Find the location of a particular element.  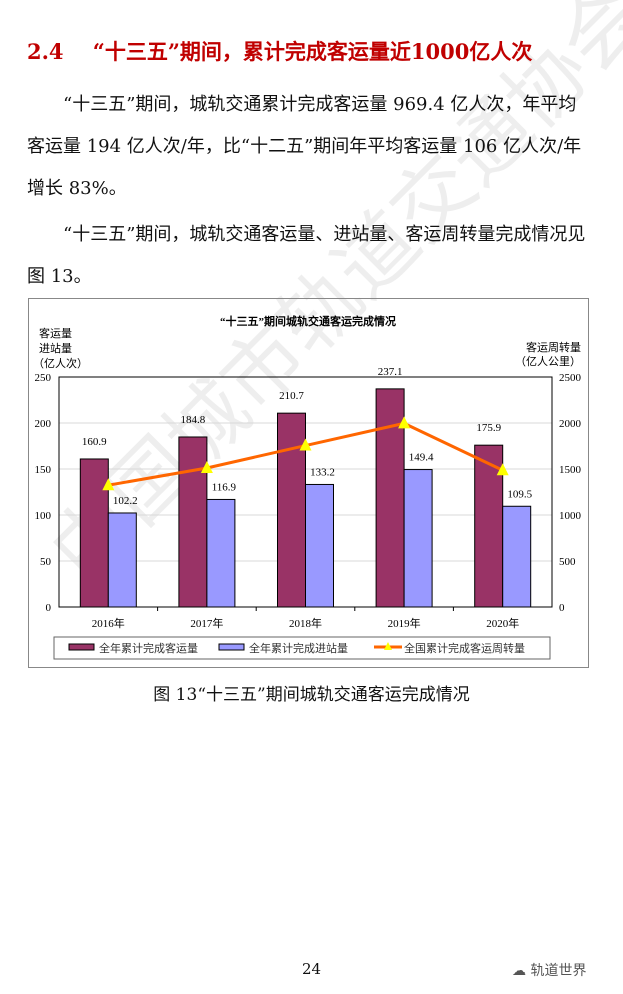

y-tick-label: 50 is located at coordinates (46, 562).